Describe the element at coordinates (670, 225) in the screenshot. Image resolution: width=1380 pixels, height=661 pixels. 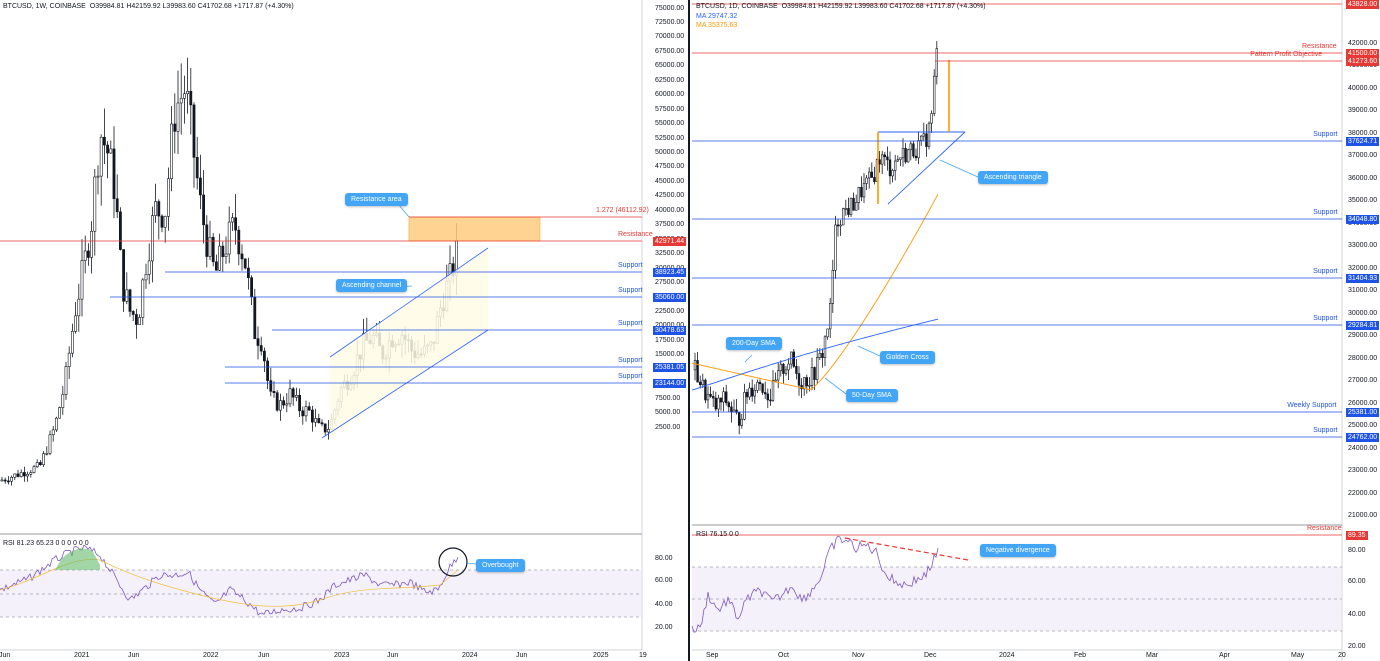
I see `left-price-tick: 37500.00` at that location.